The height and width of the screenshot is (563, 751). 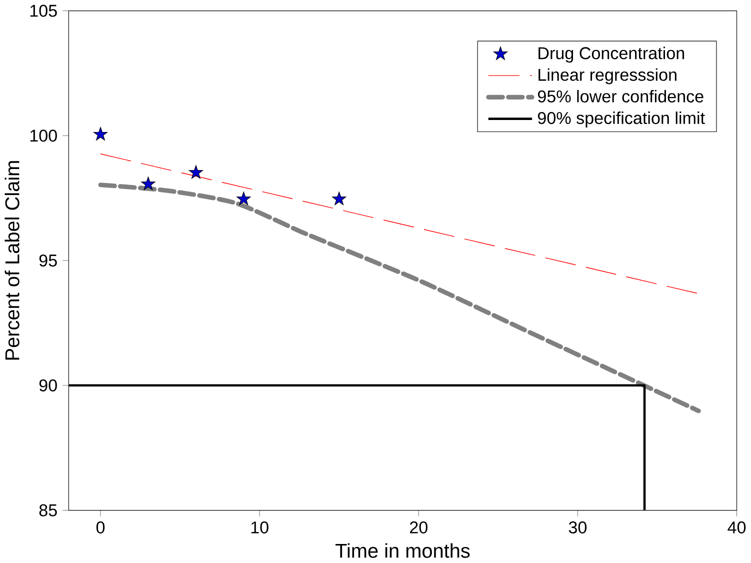 What do you see at coordinates (611, 54) in the screenshot?
I see `legend-label: Drug Concentration` at bounding box center [611, 54].